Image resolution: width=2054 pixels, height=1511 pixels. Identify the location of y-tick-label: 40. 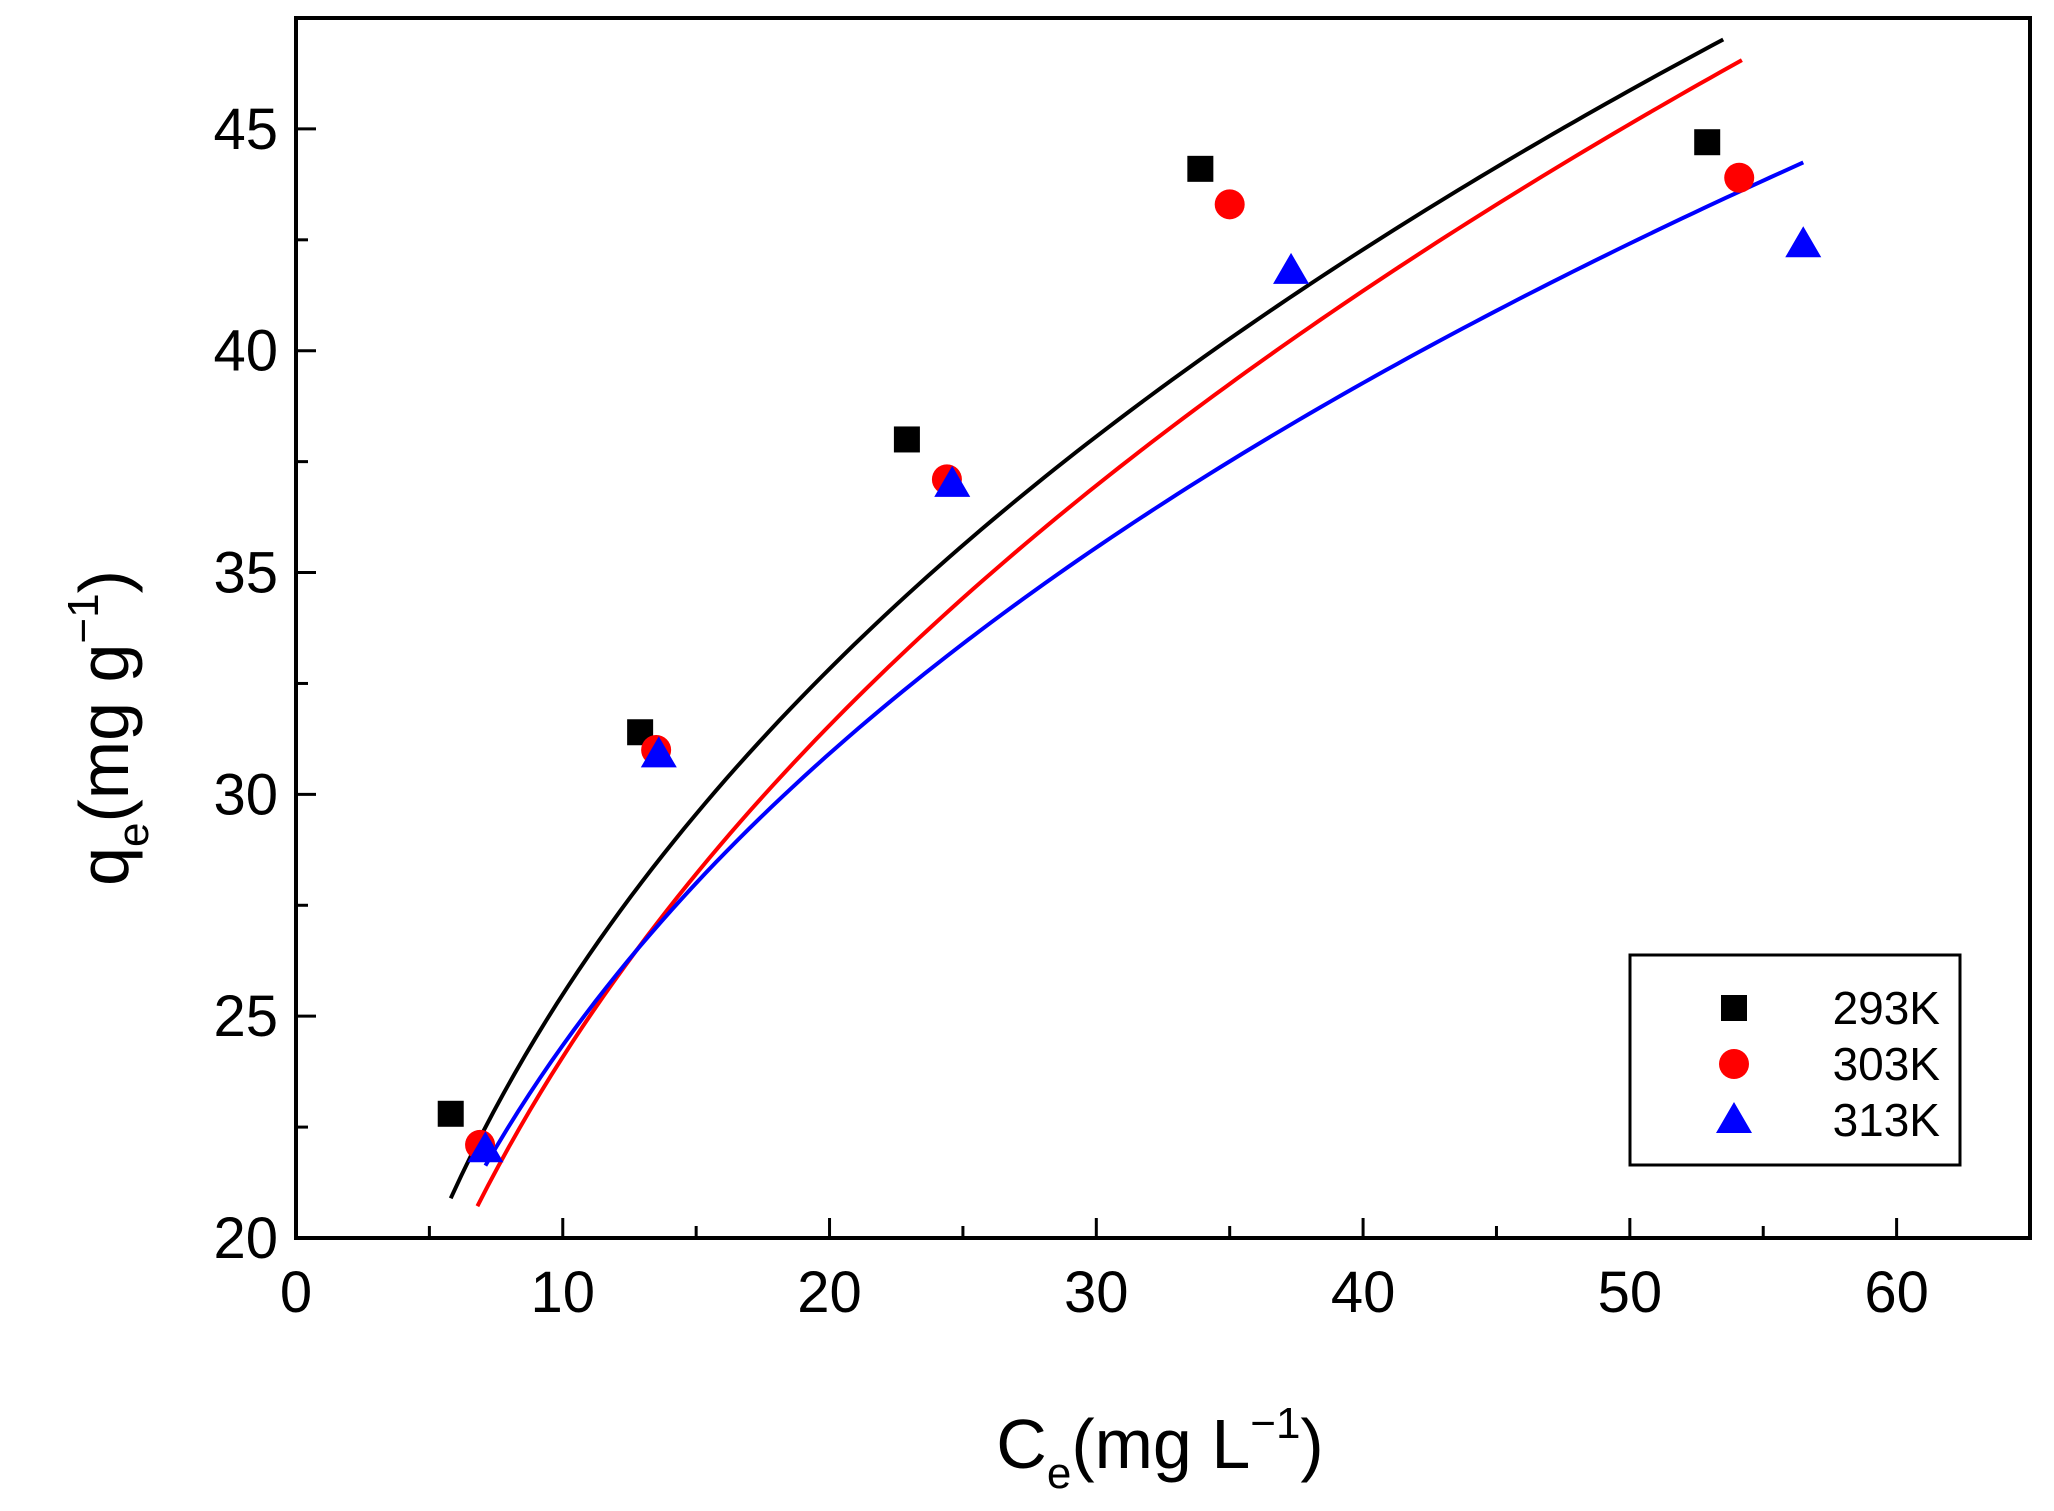
(245, 351).